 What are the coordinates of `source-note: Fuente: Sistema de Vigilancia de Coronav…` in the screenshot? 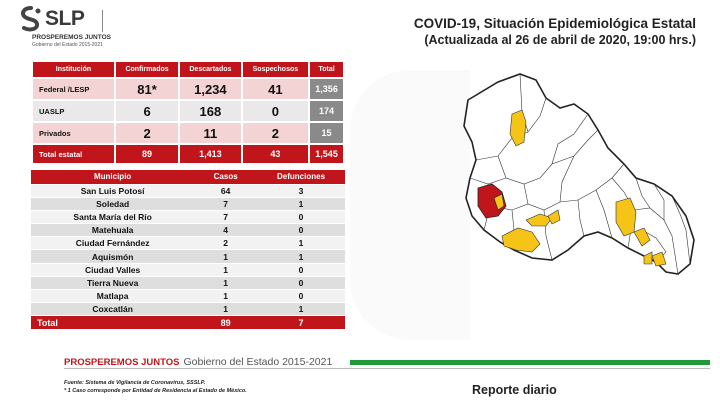 It's located at (135, 383).